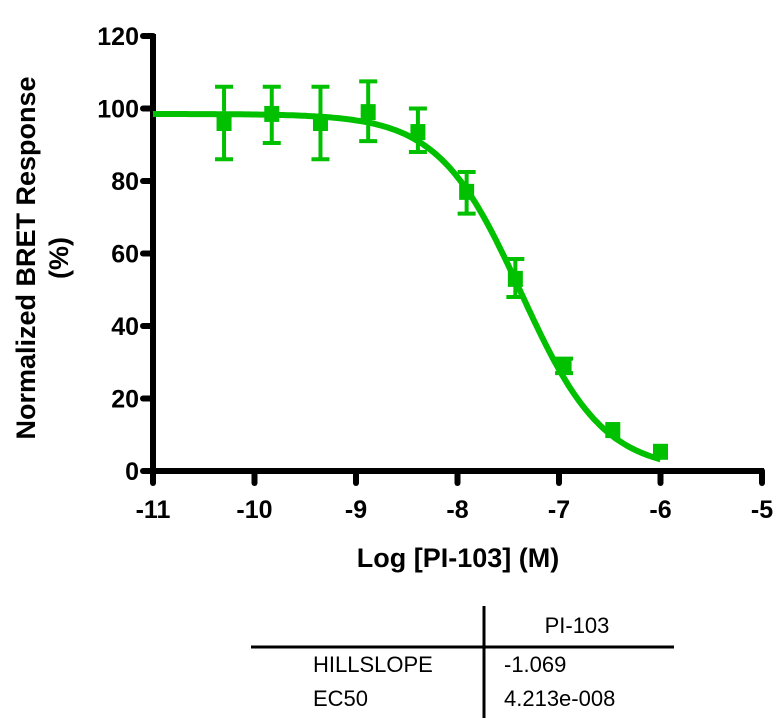 This screenshot has height=718, width=780. What do you see at coordinates (153, 510) in the screenshot?
I see `x-tick-label: -11` at bounding box center [153, 510].